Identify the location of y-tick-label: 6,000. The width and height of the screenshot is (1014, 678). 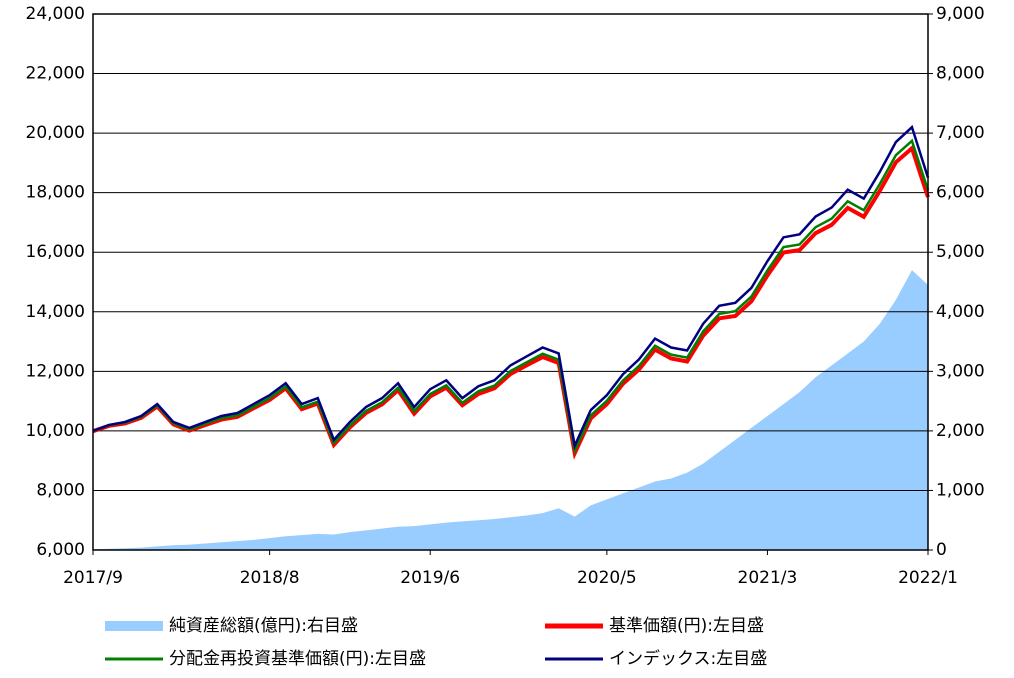
(60, 550).